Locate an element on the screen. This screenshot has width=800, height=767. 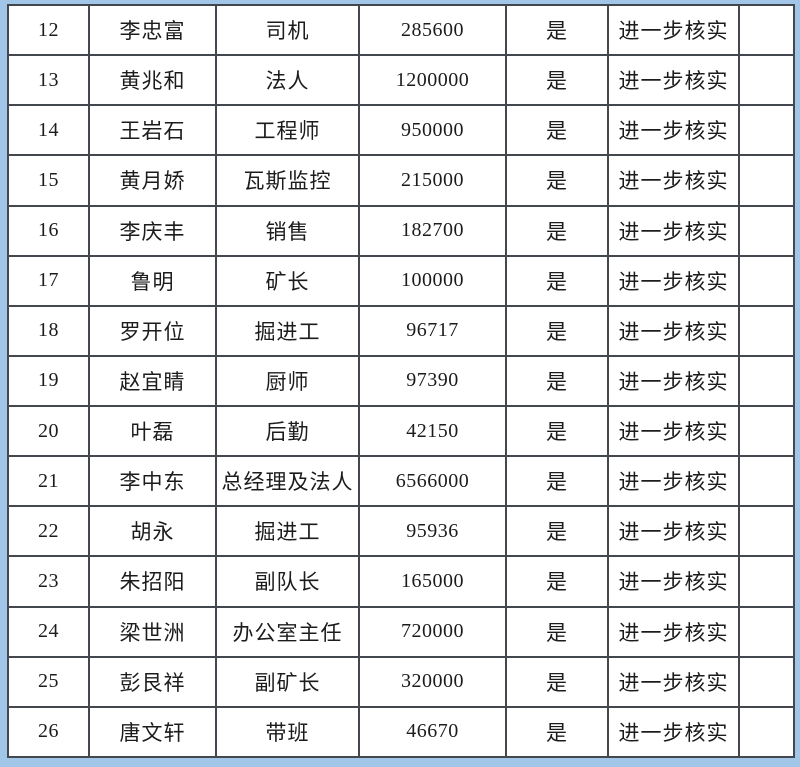
name-cell: 李中东 is located at coordinates (152, 481).